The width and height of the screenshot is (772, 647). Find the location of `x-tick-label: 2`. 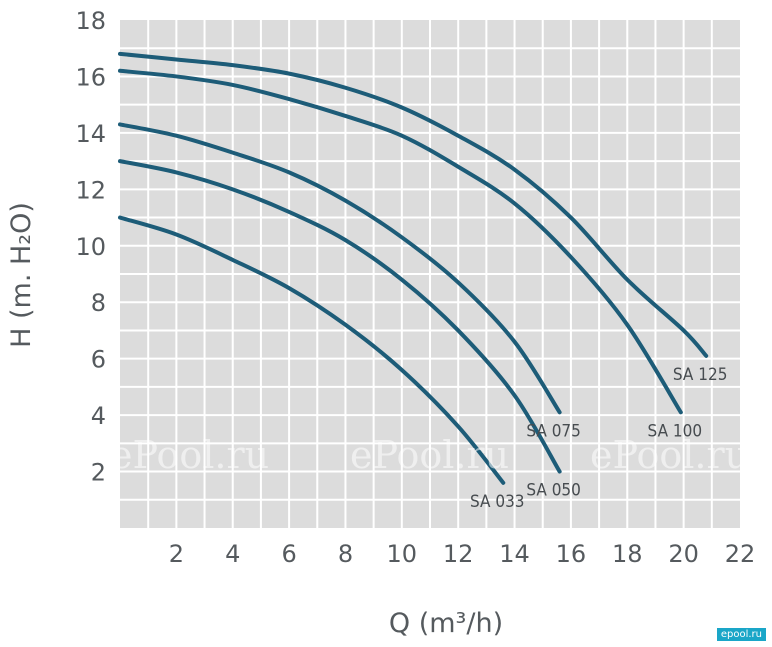

x-tick-label: 2 is located at coordinates (176, 554).